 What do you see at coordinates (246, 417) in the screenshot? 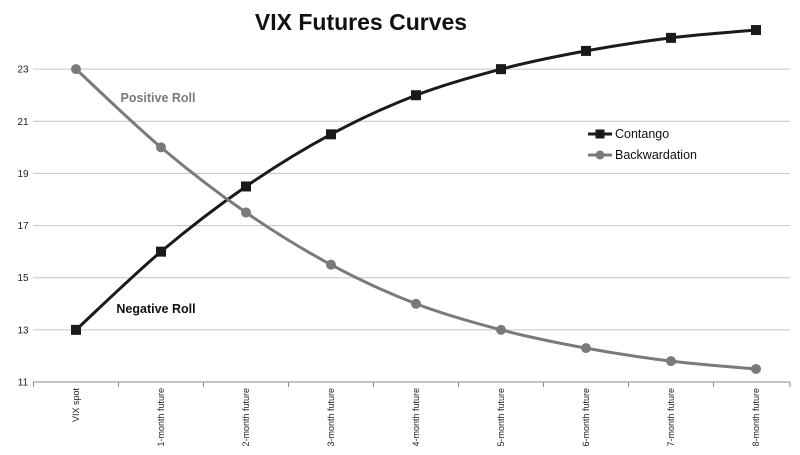
I see `x-tick-label: 2-month future` at bounding box center [246, 417].